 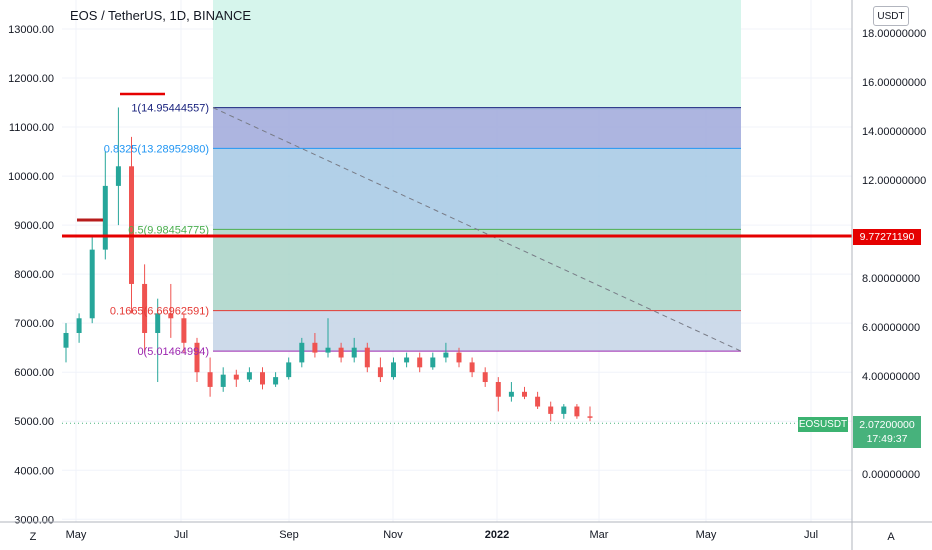 I want to click on left-axis-tick: 4000.00, so click(x=34, y=471).